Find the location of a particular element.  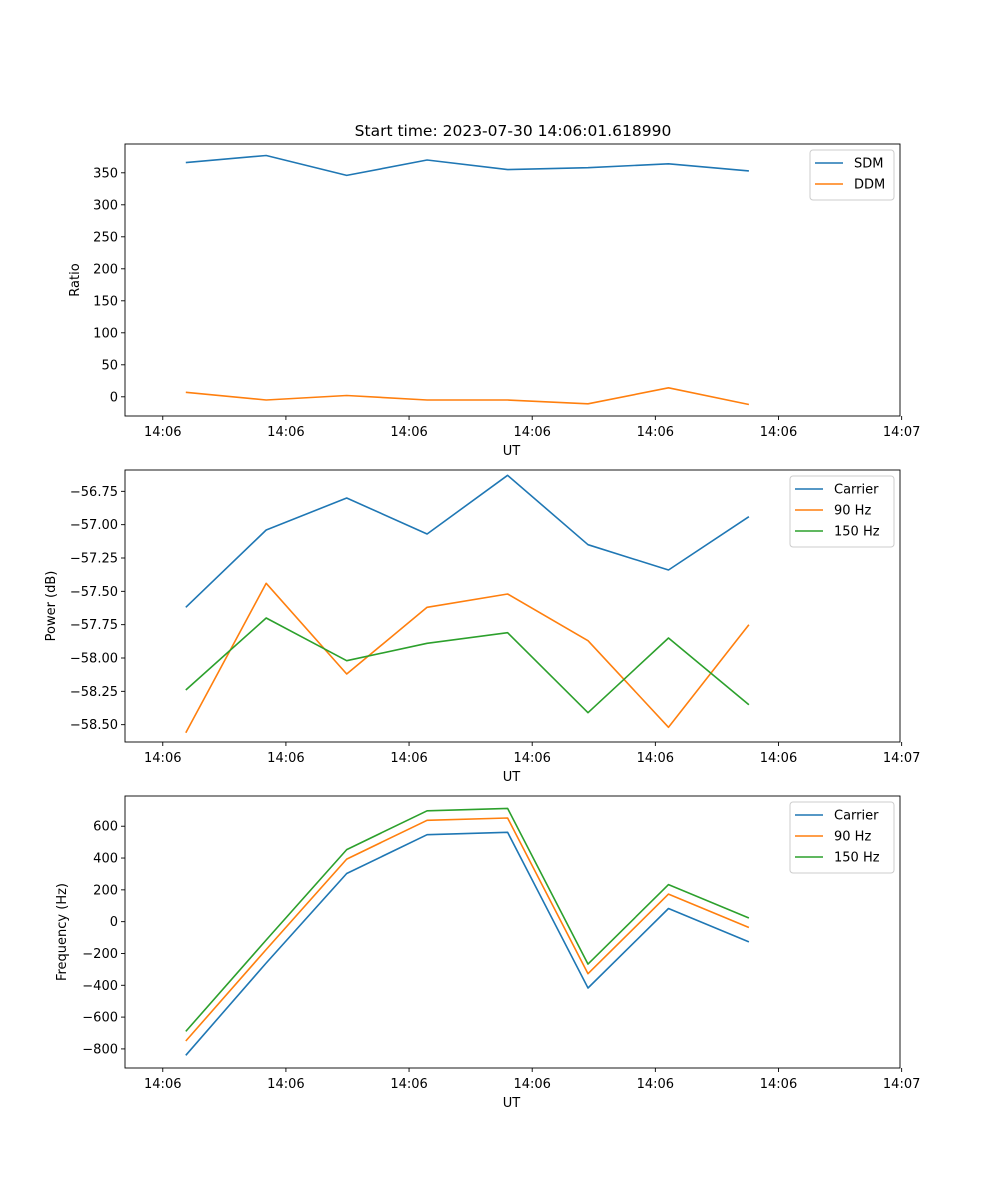

panel-3-y-tick-label: −200 is located at coordinates (100, 954).